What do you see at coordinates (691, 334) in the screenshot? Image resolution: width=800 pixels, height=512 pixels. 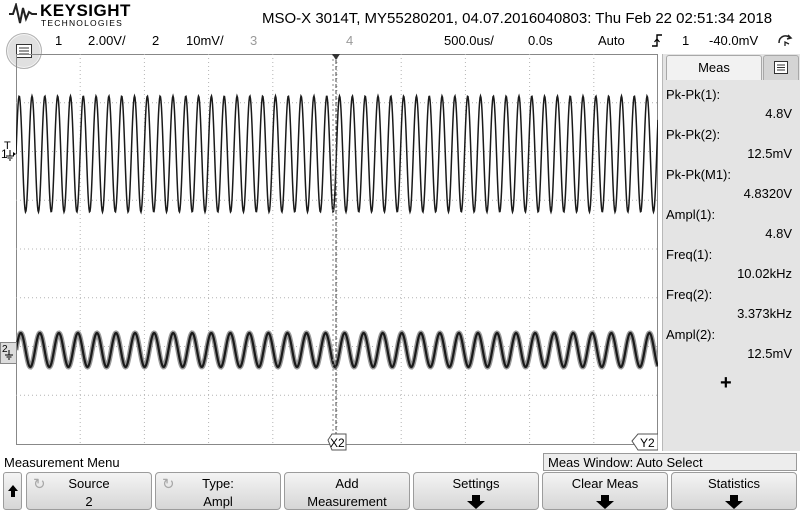 I see `meas-label: Ampl(2):` at bounding box center [691, 334].